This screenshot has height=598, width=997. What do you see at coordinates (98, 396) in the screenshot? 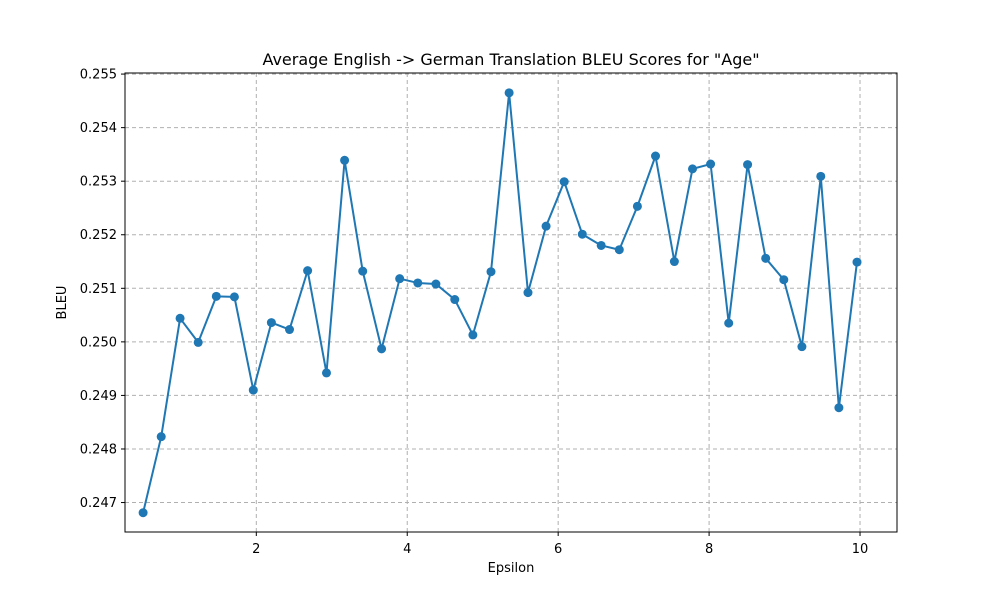
I see `y-tick-label: 0.249` at bounding box center [98, 396].